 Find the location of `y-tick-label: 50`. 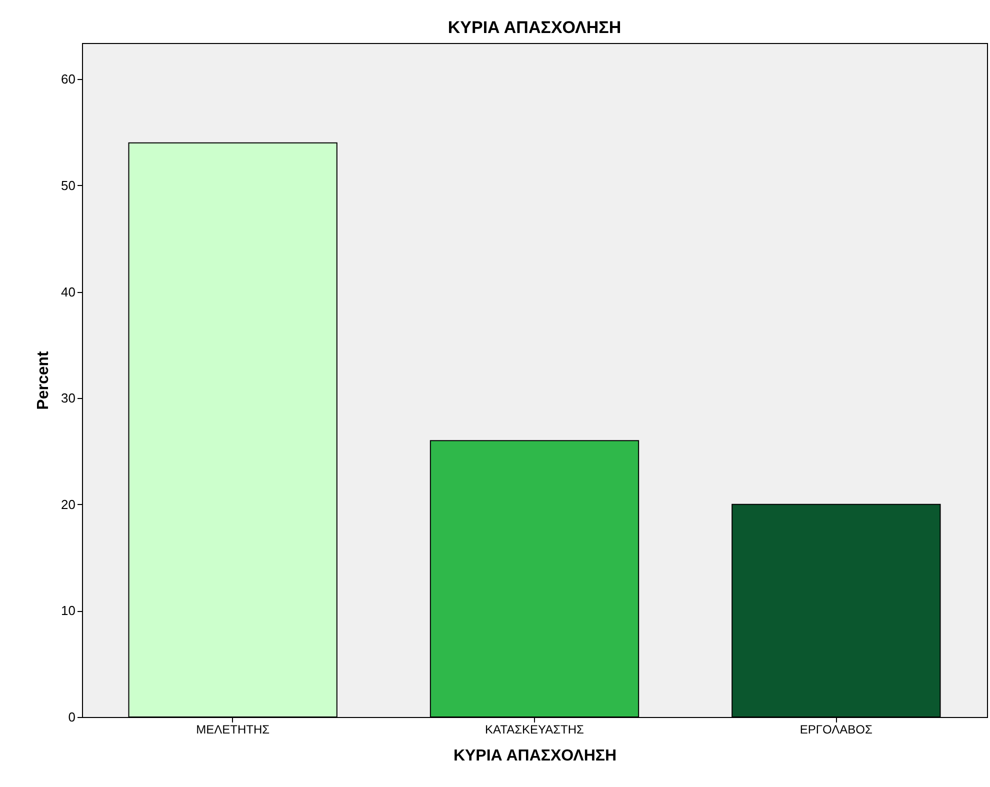

y-tick-label: 50 is located at coordinates (68, 185).